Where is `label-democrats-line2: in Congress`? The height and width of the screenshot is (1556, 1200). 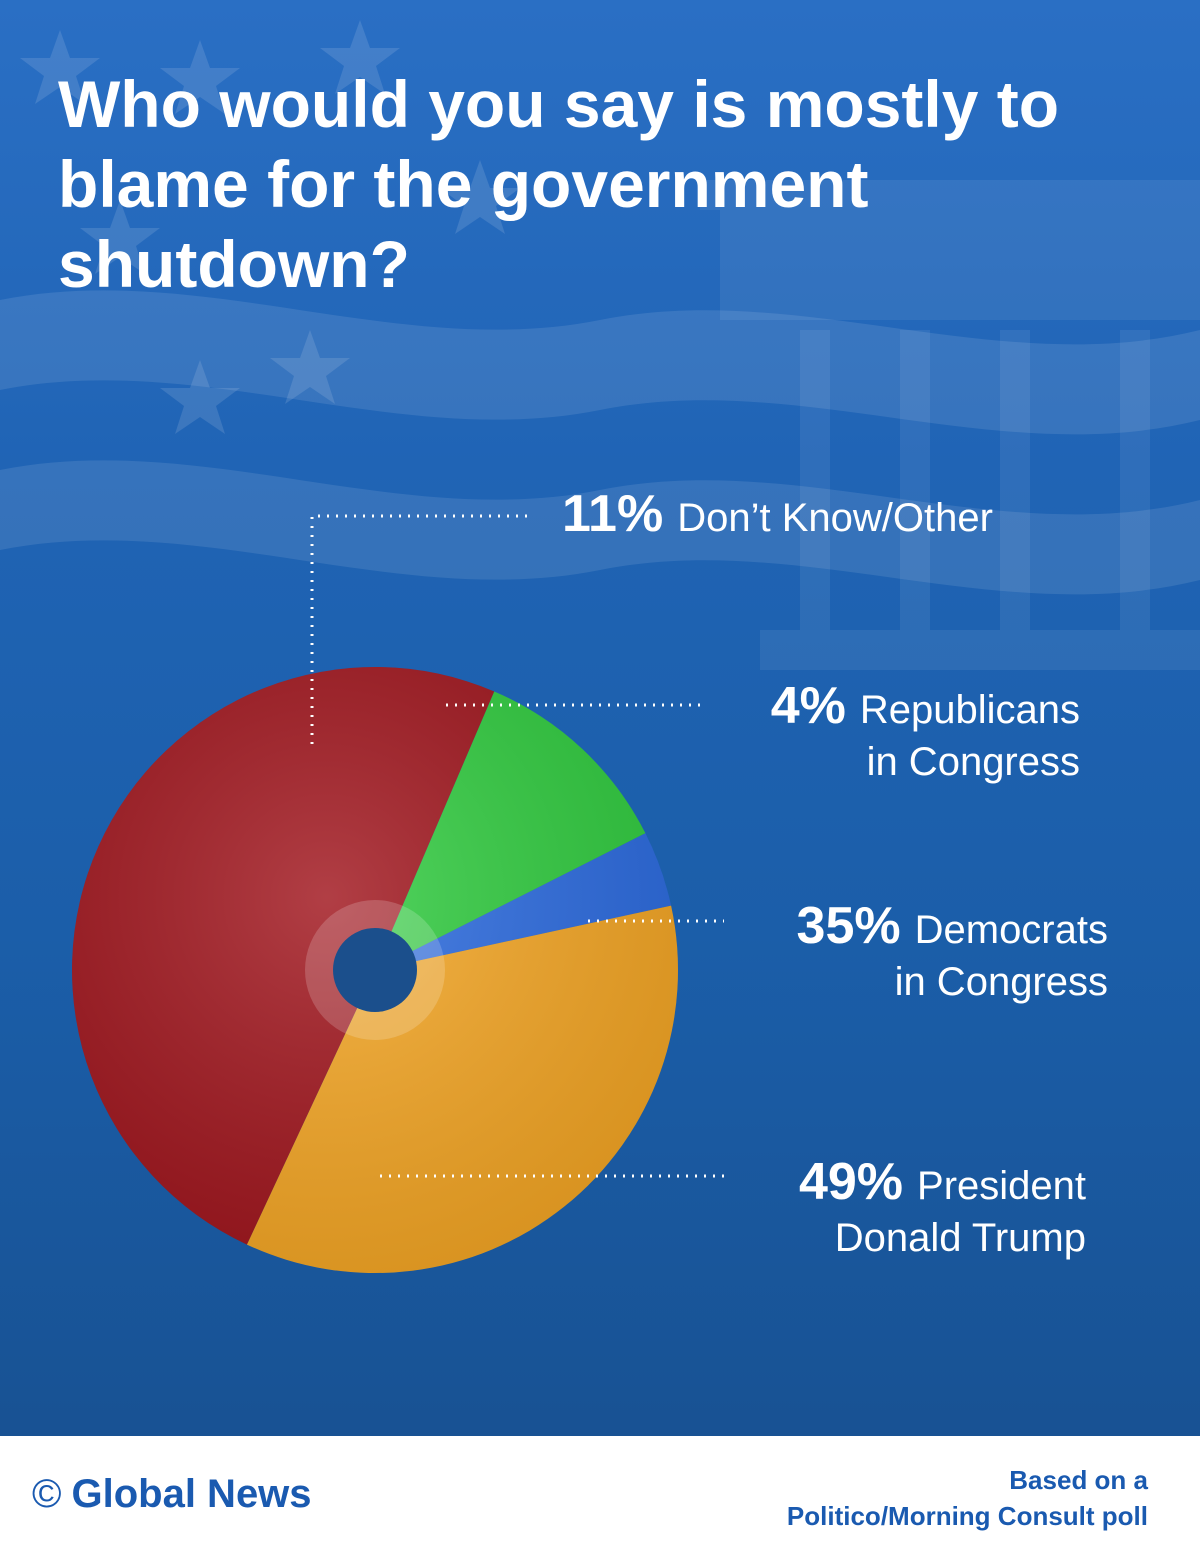
label-democrats-line2: in Congress is located at coordinates (1001, 982).